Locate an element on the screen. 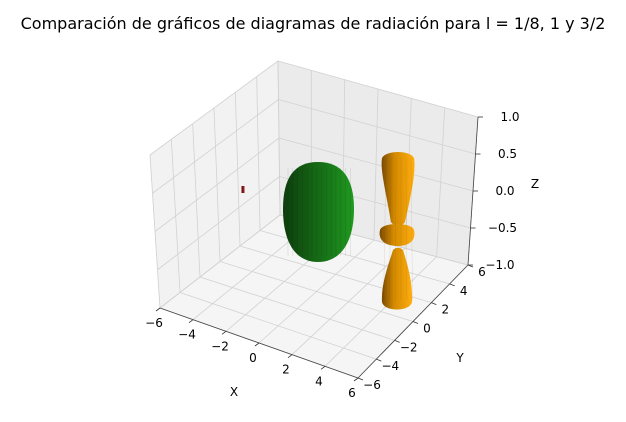  series-l-3-2-surface is located at coordinates (397, 231).